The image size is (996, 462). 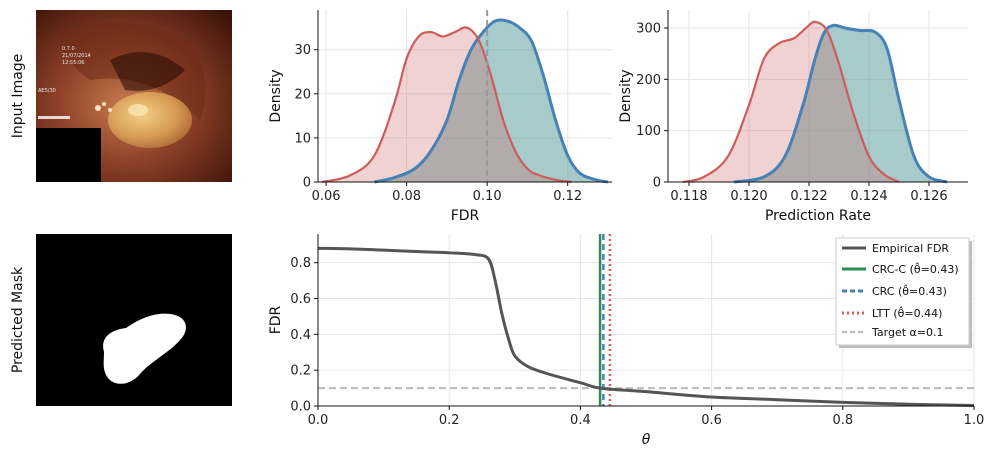 What do you see at coordinates (300, 299) in the screenshot?
I see `y-tick-label: 0.6` at bounding box center [300, 299].